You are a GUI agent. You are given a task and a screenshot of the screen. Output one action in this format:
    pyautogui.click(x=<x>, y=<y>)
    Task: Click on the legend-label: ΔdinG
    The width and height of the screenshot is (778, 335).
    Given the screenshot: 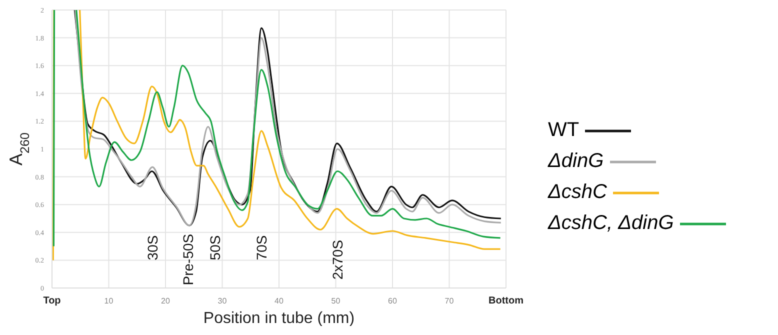 What is the action you would take?
    pyautogui.click(x=576, y=161)
    